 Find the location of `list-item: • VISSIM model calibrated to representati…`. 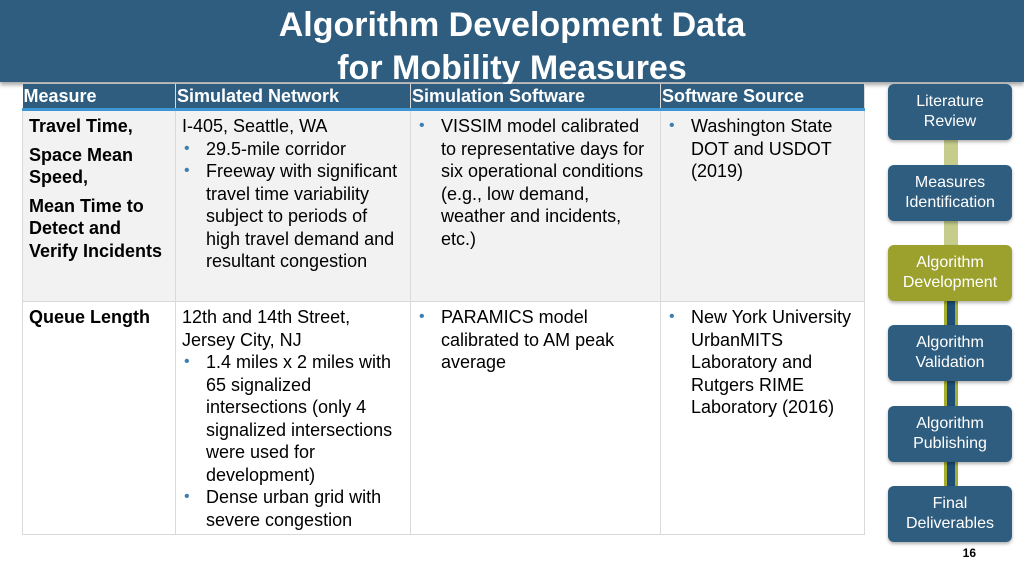

list-item: • VISSIM model calibrated to representati… is located at coordinates (535, 182).